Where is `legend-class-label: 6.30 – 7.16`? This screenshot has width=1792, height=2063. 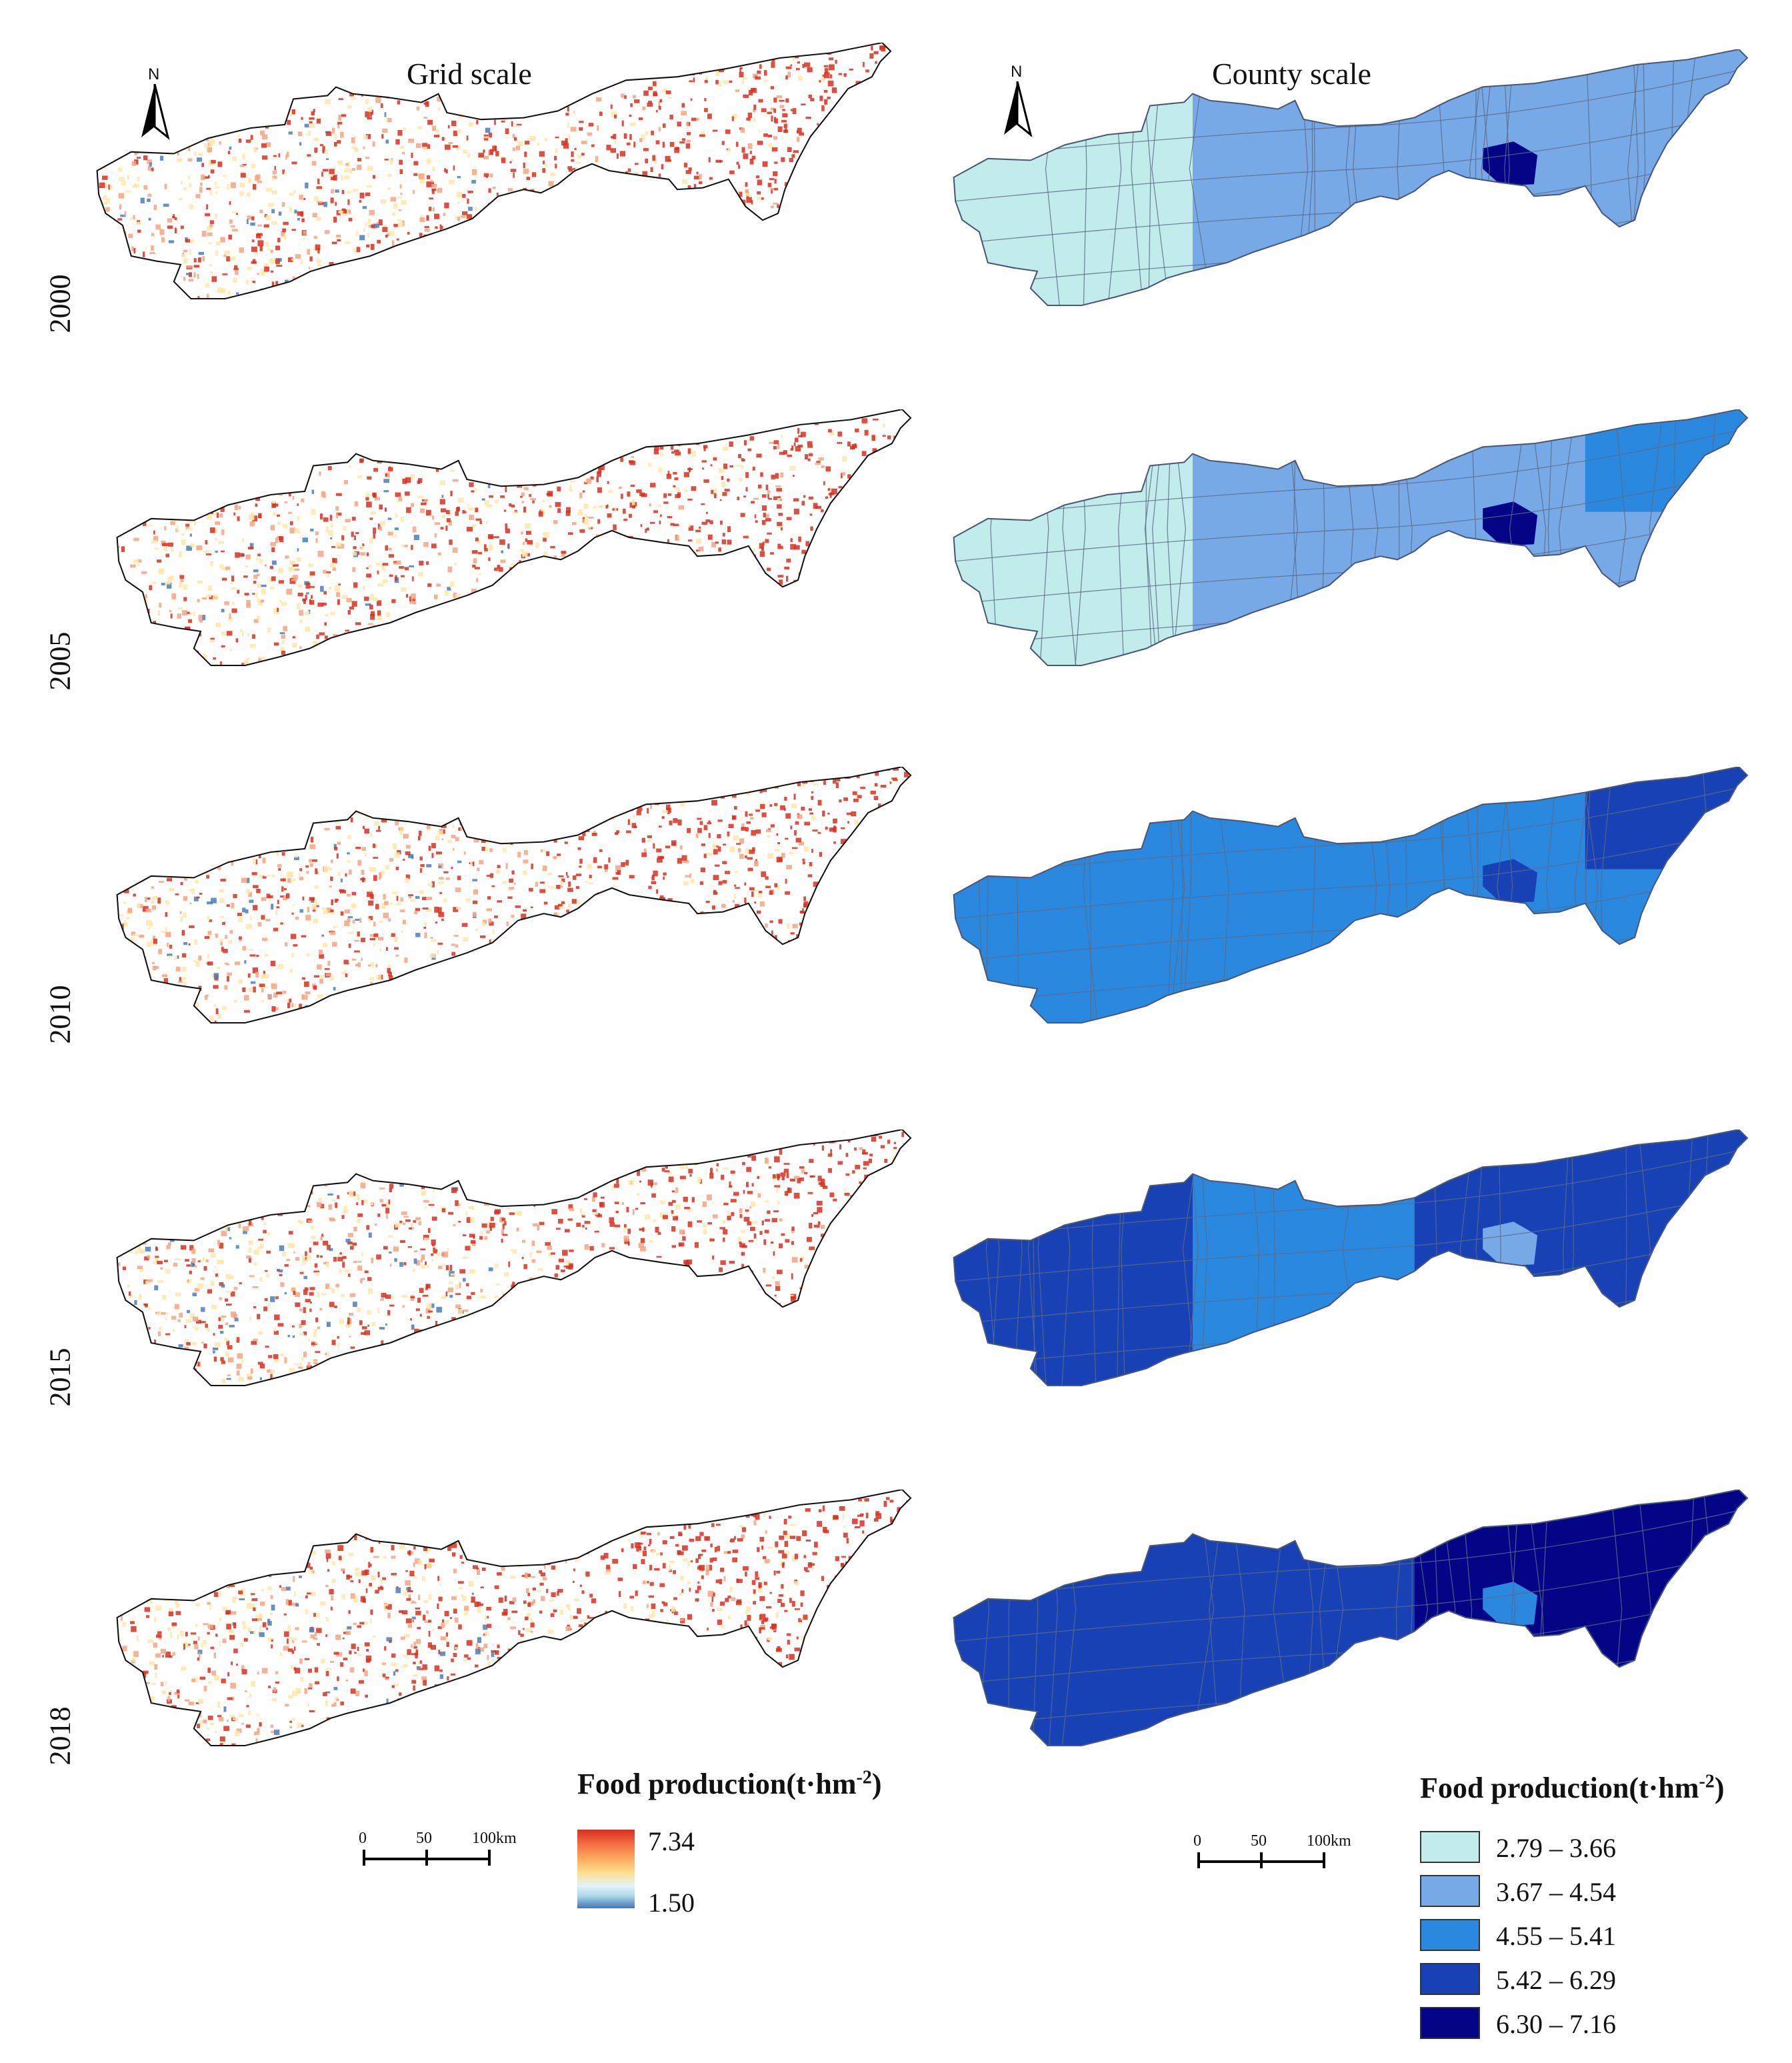
legend-class-label: 6.30 – 7.16 is located at coordinates (1556, 2024).